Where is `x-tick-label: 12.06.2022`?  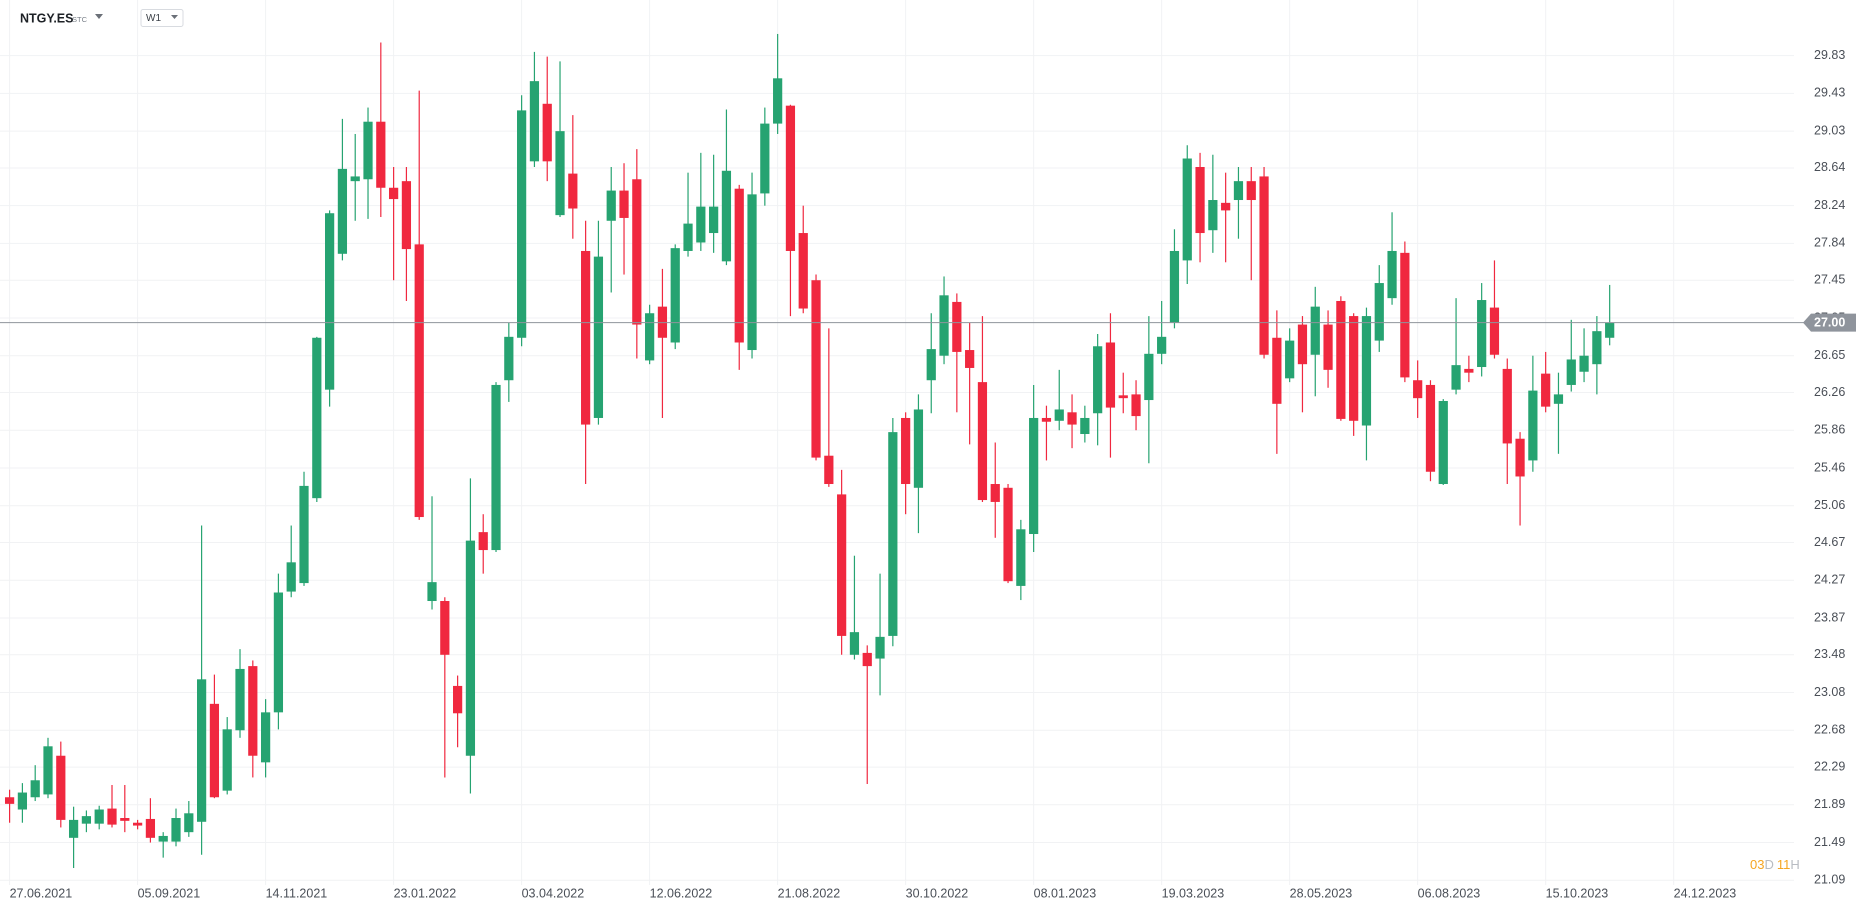 x-tick-label: 12.06.2022 is located at coordinates (681, 893).